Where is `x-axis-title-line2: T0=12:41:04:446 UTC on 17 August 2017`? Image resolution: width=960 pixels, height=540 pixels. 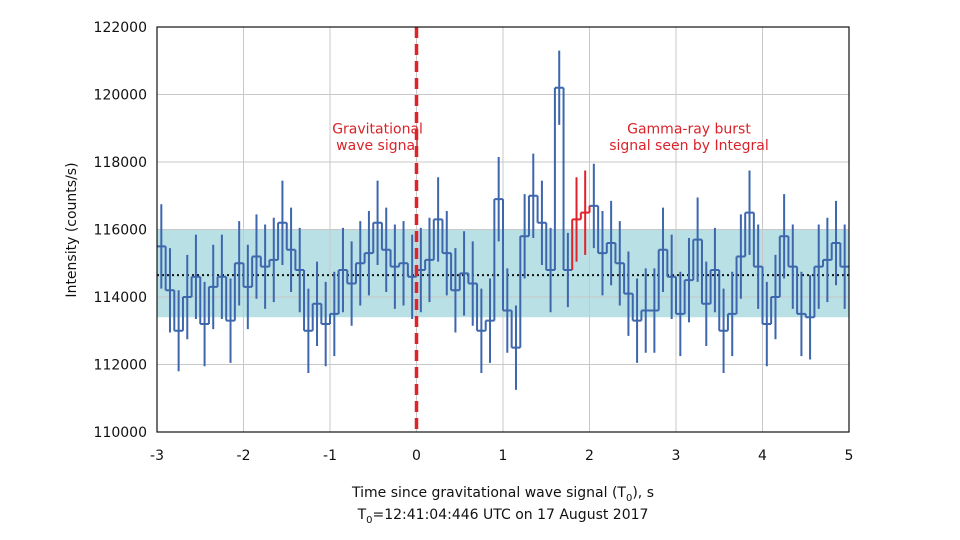 x-axis-title-line2: T0=12:41:04:446 UTC on 17 August 2017 is located at coordinates (503, 516).